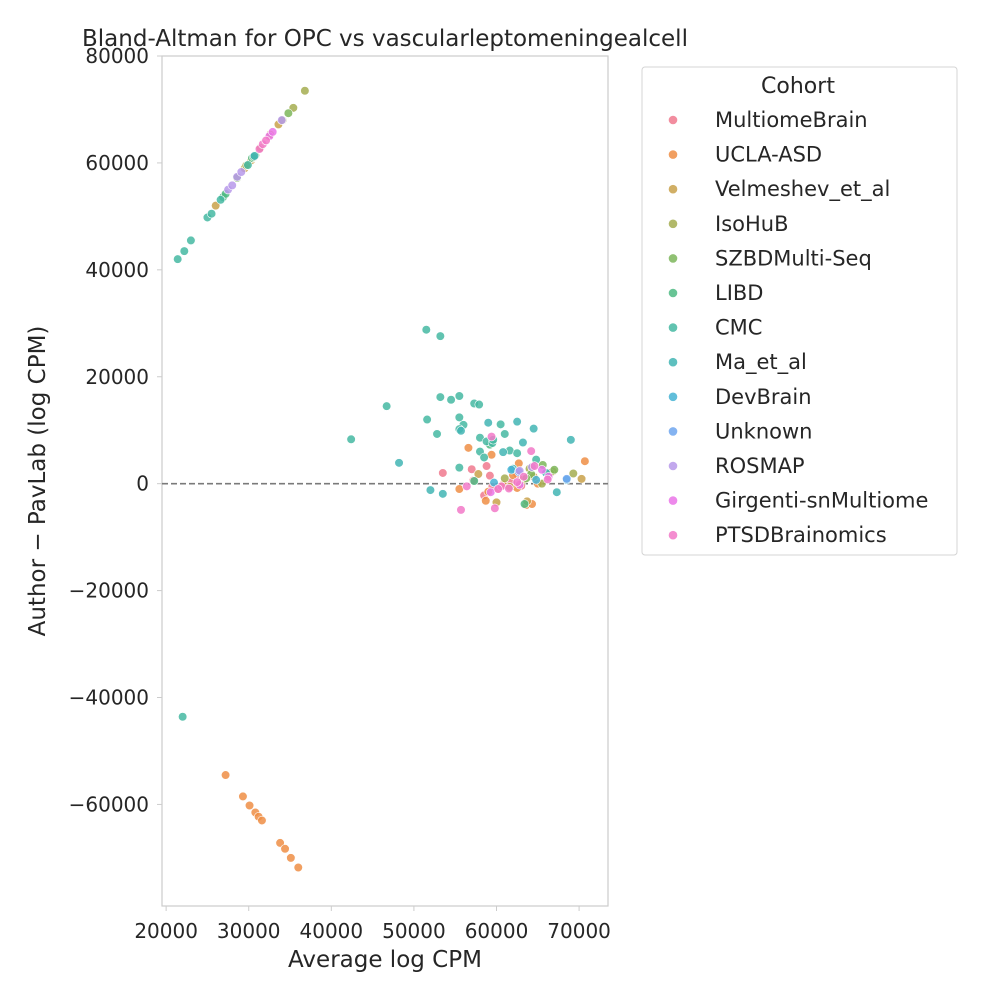 Image resolution: width=1000 pixels, height=1004 pixels. What do you see at coordinates (793, 258) in the screenshot?
I see `legend-label: SZBDMulti-Seq` at bounding box center [793, 258].